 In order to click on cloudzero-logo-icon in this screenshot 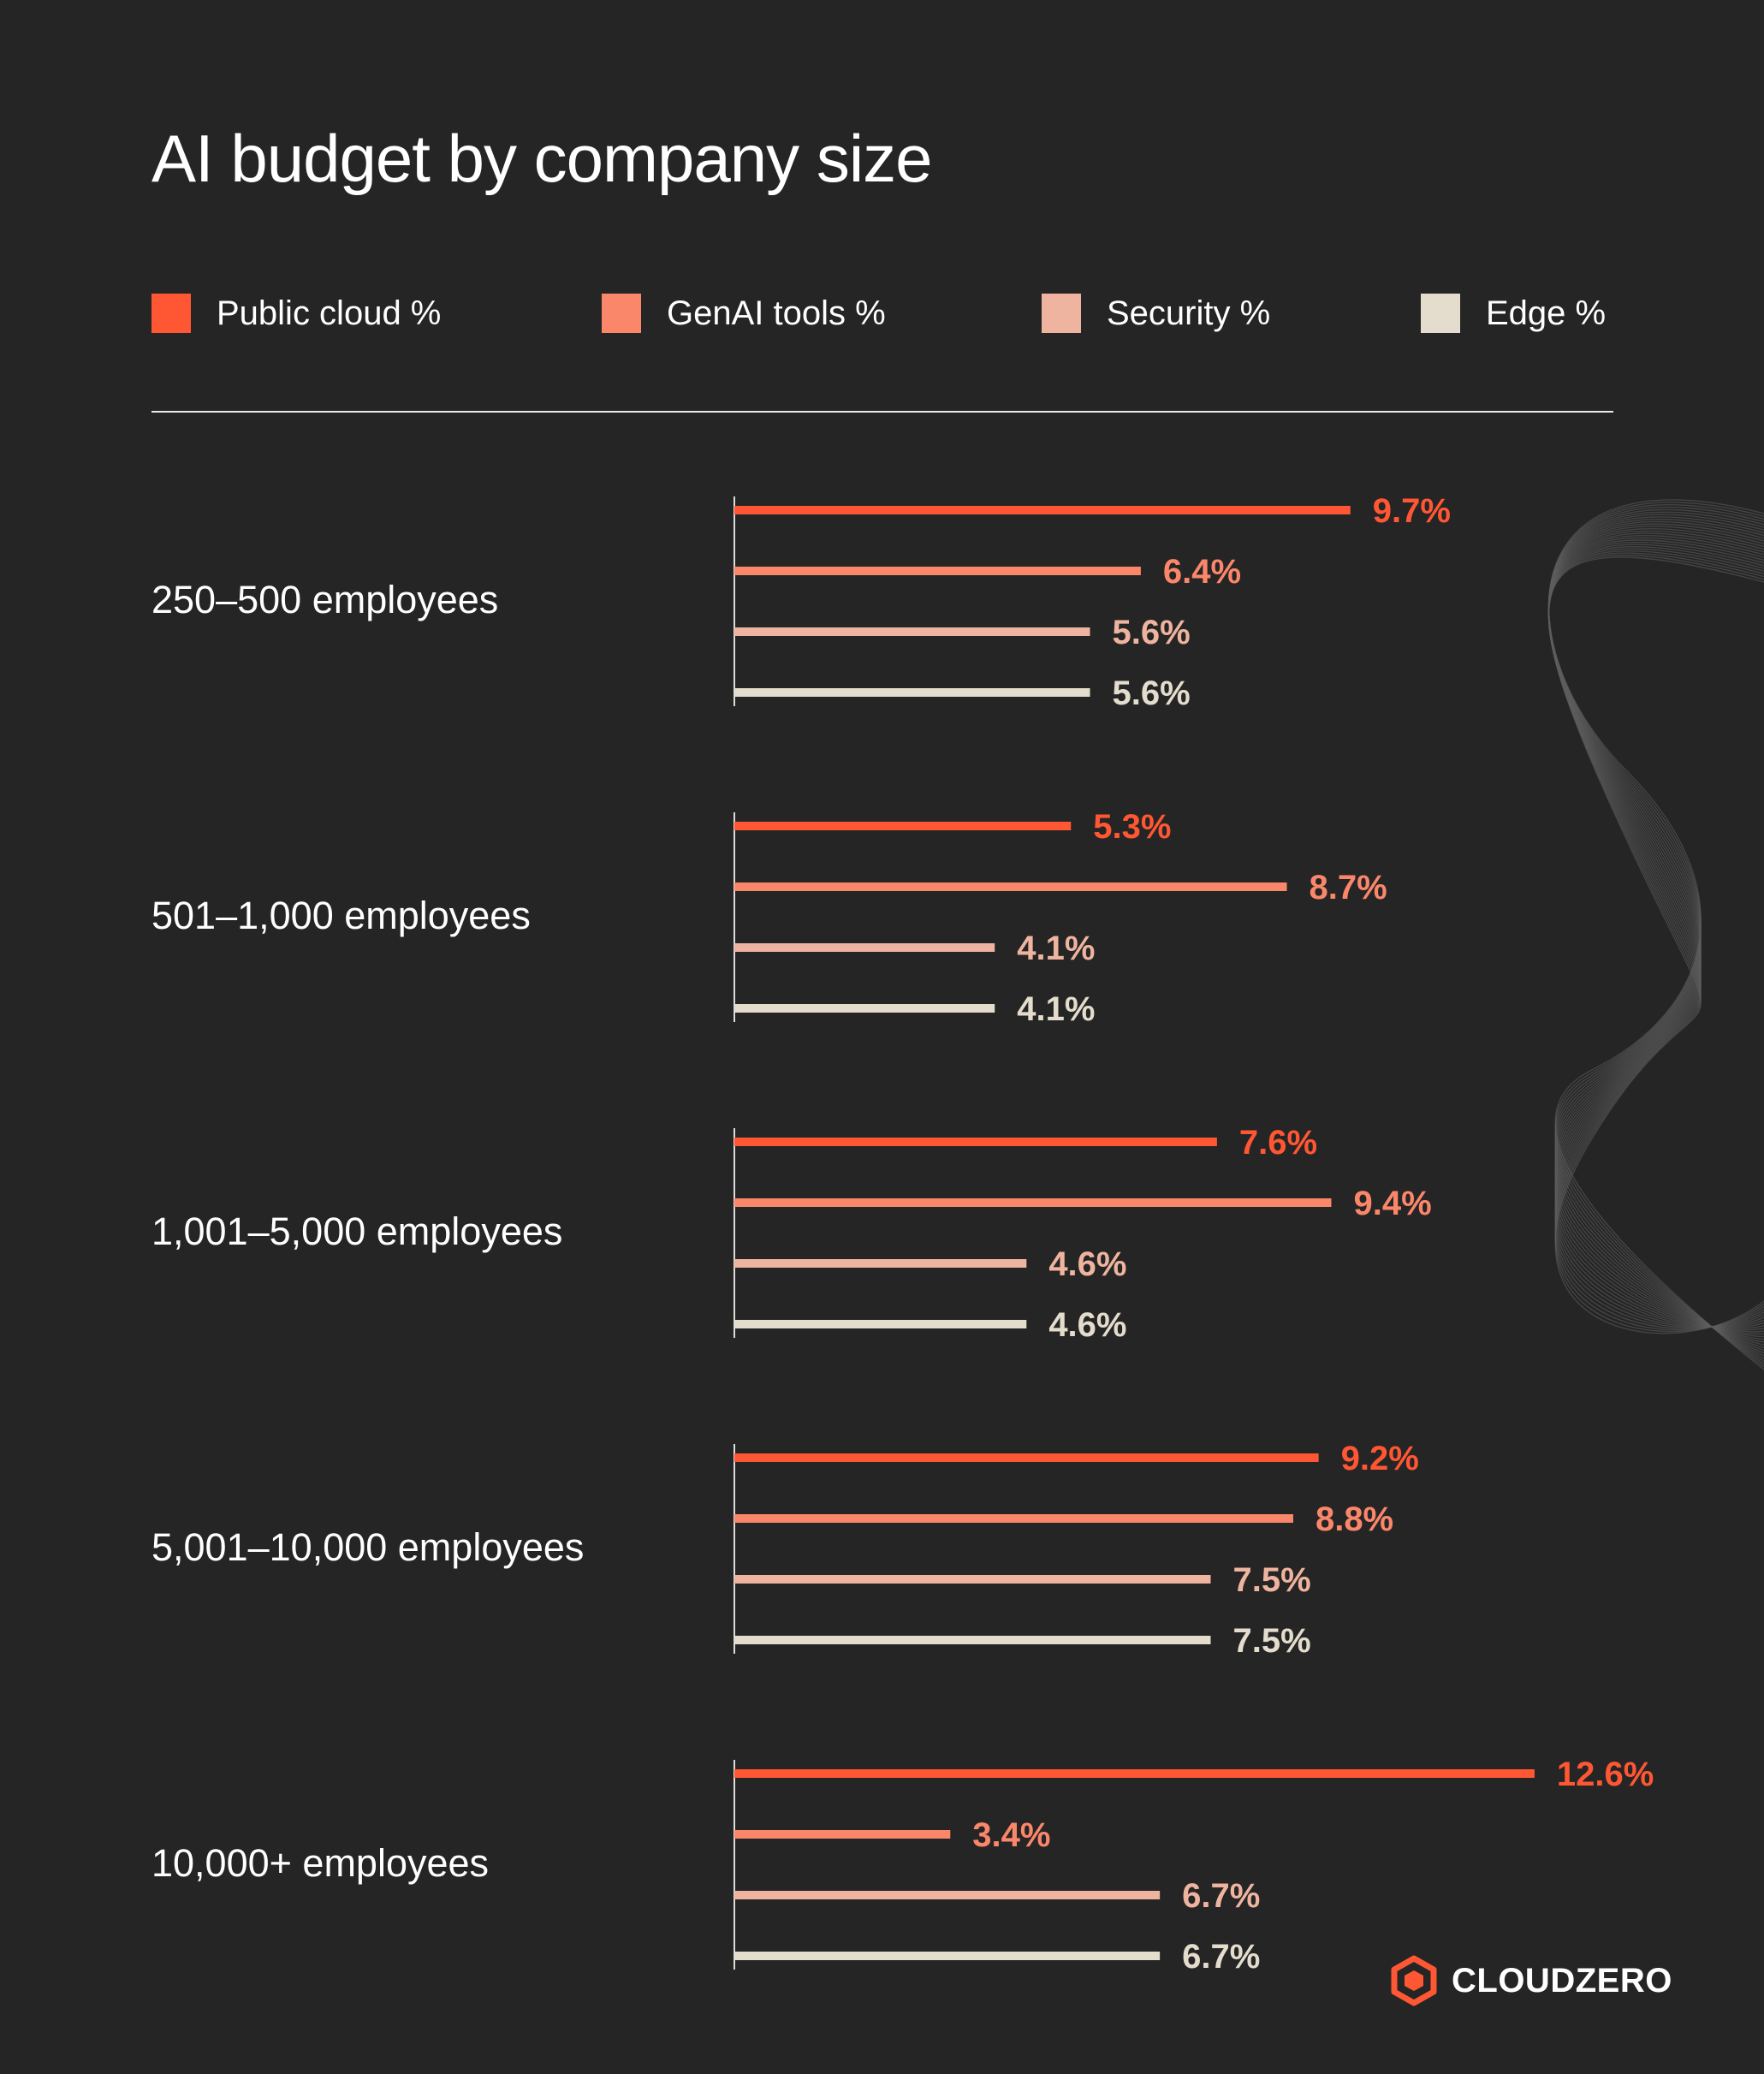, I will do `click(1414, 1980)`.